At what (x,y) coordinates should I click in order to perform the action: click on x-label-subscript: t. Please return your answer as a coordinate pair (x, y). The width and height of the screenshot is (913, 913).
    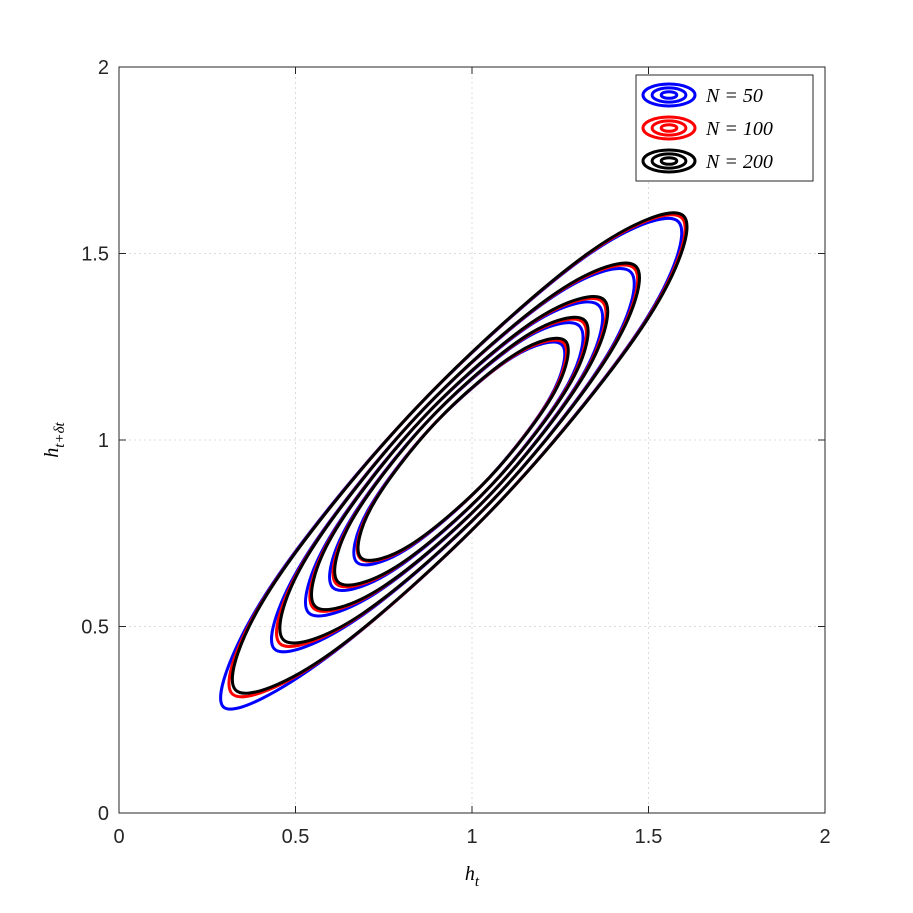
    Looking at the image, I should click on (477, 882).